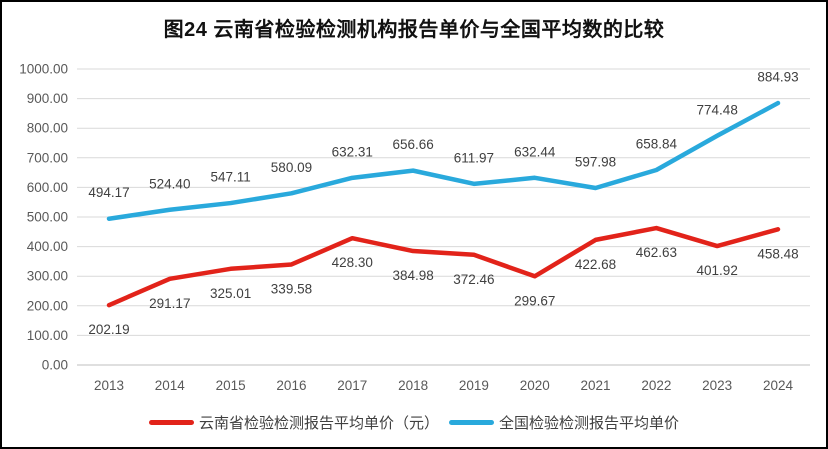 This screenshot has width=828, height=449. Describe the element at coordinates (169, 183) in the screenshot. I see `data-label: 524.40` at that location.